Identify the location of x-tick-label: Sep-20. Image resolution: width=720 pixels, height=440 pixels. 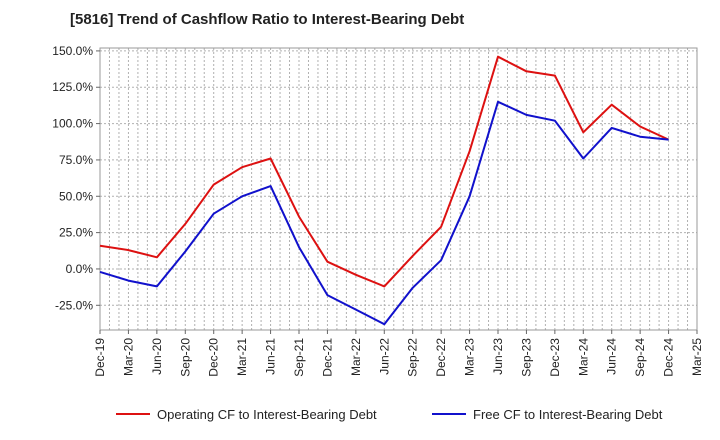
(185, 357).